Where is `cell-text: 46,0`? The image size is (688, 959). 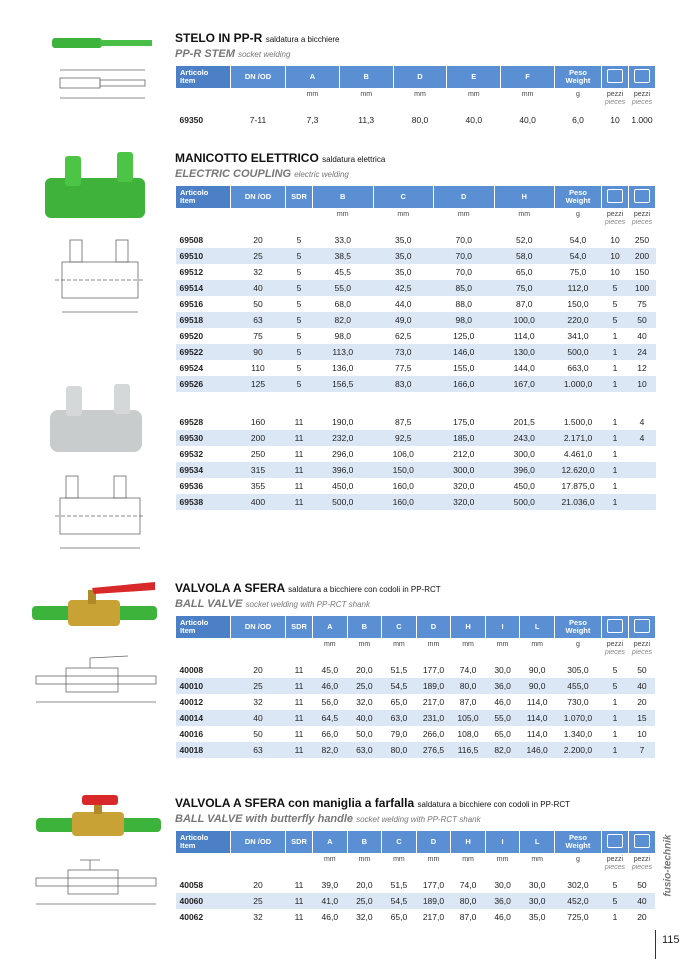
cell-text: 46,0 is located at coordinates (502, 702).